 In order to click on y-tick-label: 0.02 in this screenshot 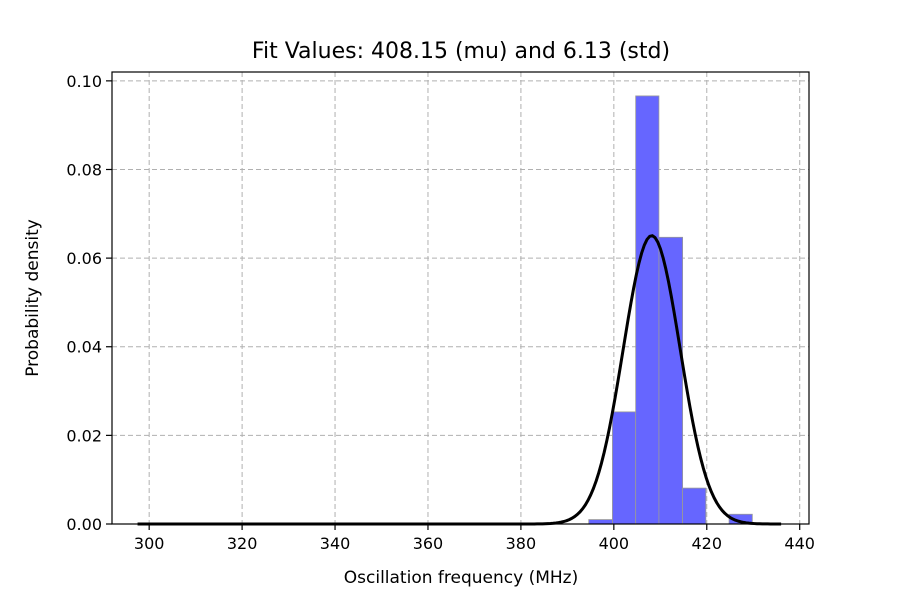, I will do `click(84, 435)`.